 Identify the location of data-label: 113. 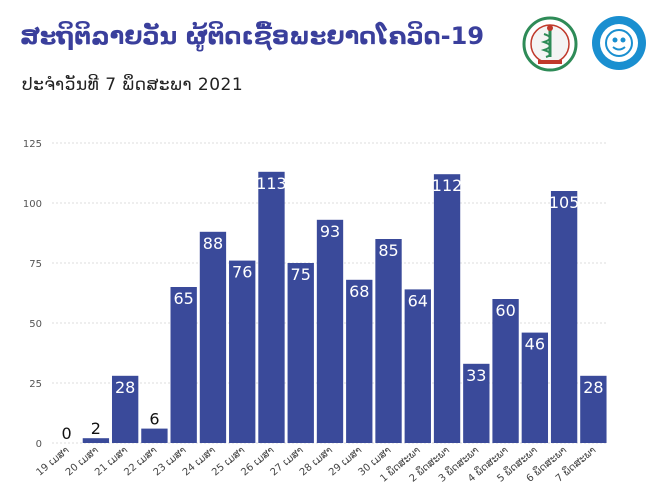
(271, 183).